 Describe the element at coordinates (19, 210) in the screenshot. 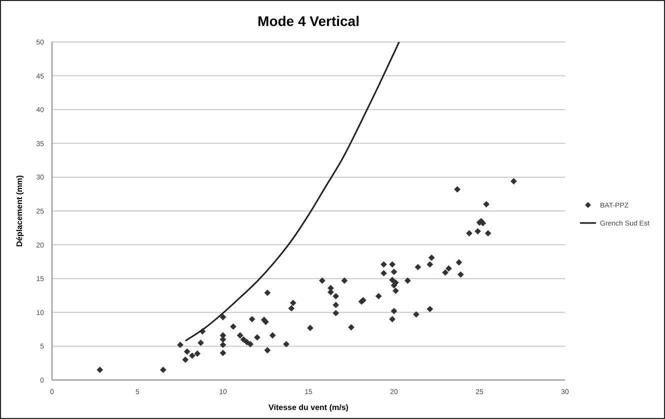

I see `y-axis-title: Déplacement (mm)` at that location.